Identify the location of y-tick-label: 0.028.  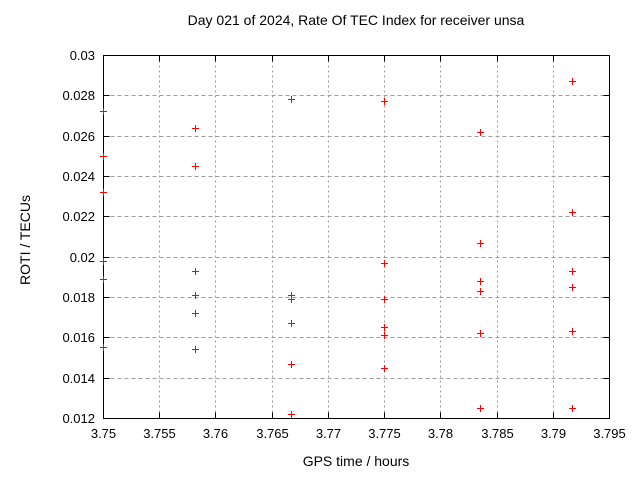
(78, 95).